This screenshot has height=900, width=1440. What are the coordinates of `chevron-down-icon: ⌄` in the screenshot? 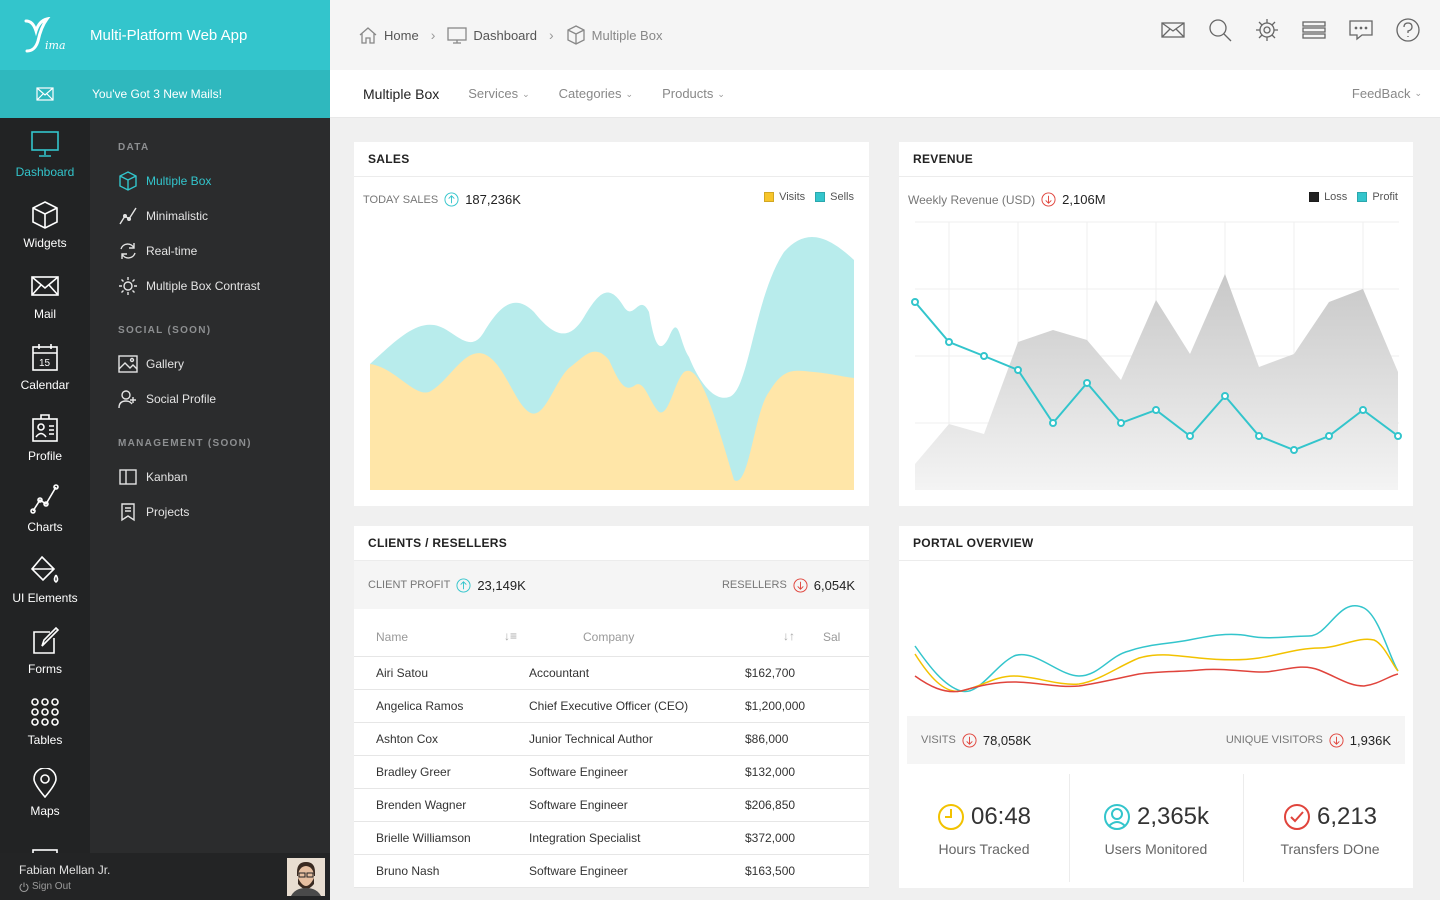 It's located at (526, 94).